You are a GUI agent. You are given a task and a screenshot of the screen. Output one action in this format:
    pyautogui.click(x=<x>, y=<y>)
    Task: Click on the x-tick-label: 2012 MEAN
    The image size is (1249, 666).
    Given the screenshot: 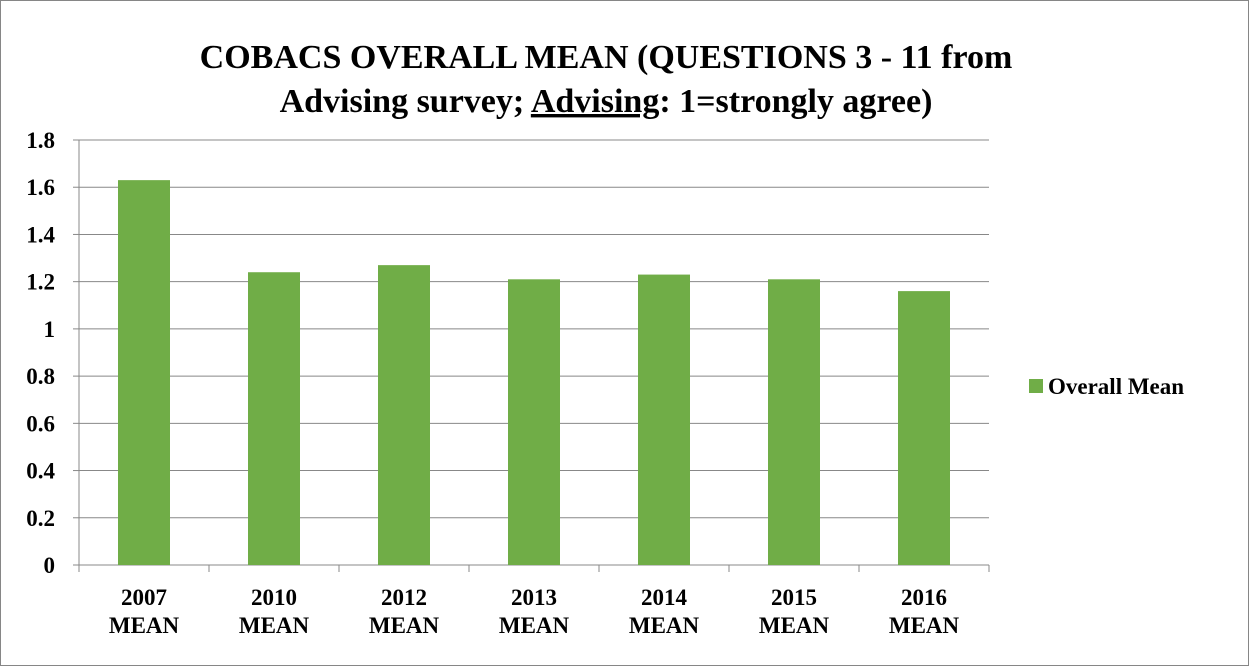 What is the action you would take?
    pyautogui.click(x=404, y=611)
    